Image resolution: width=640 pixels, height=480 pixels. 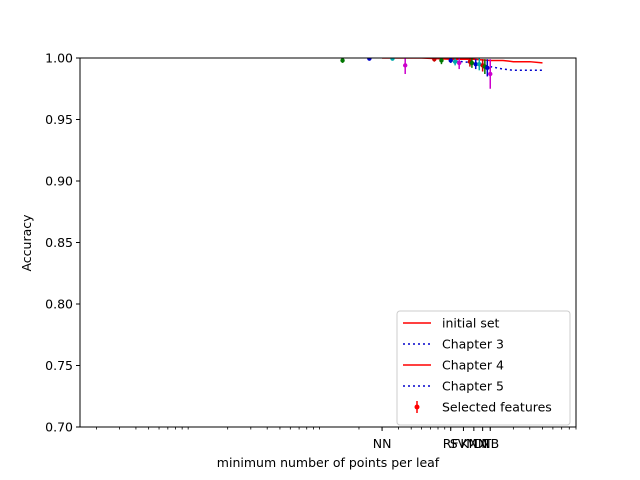 I want to click on legend-item-3: Chapter 5, so click(x=453, y=386).